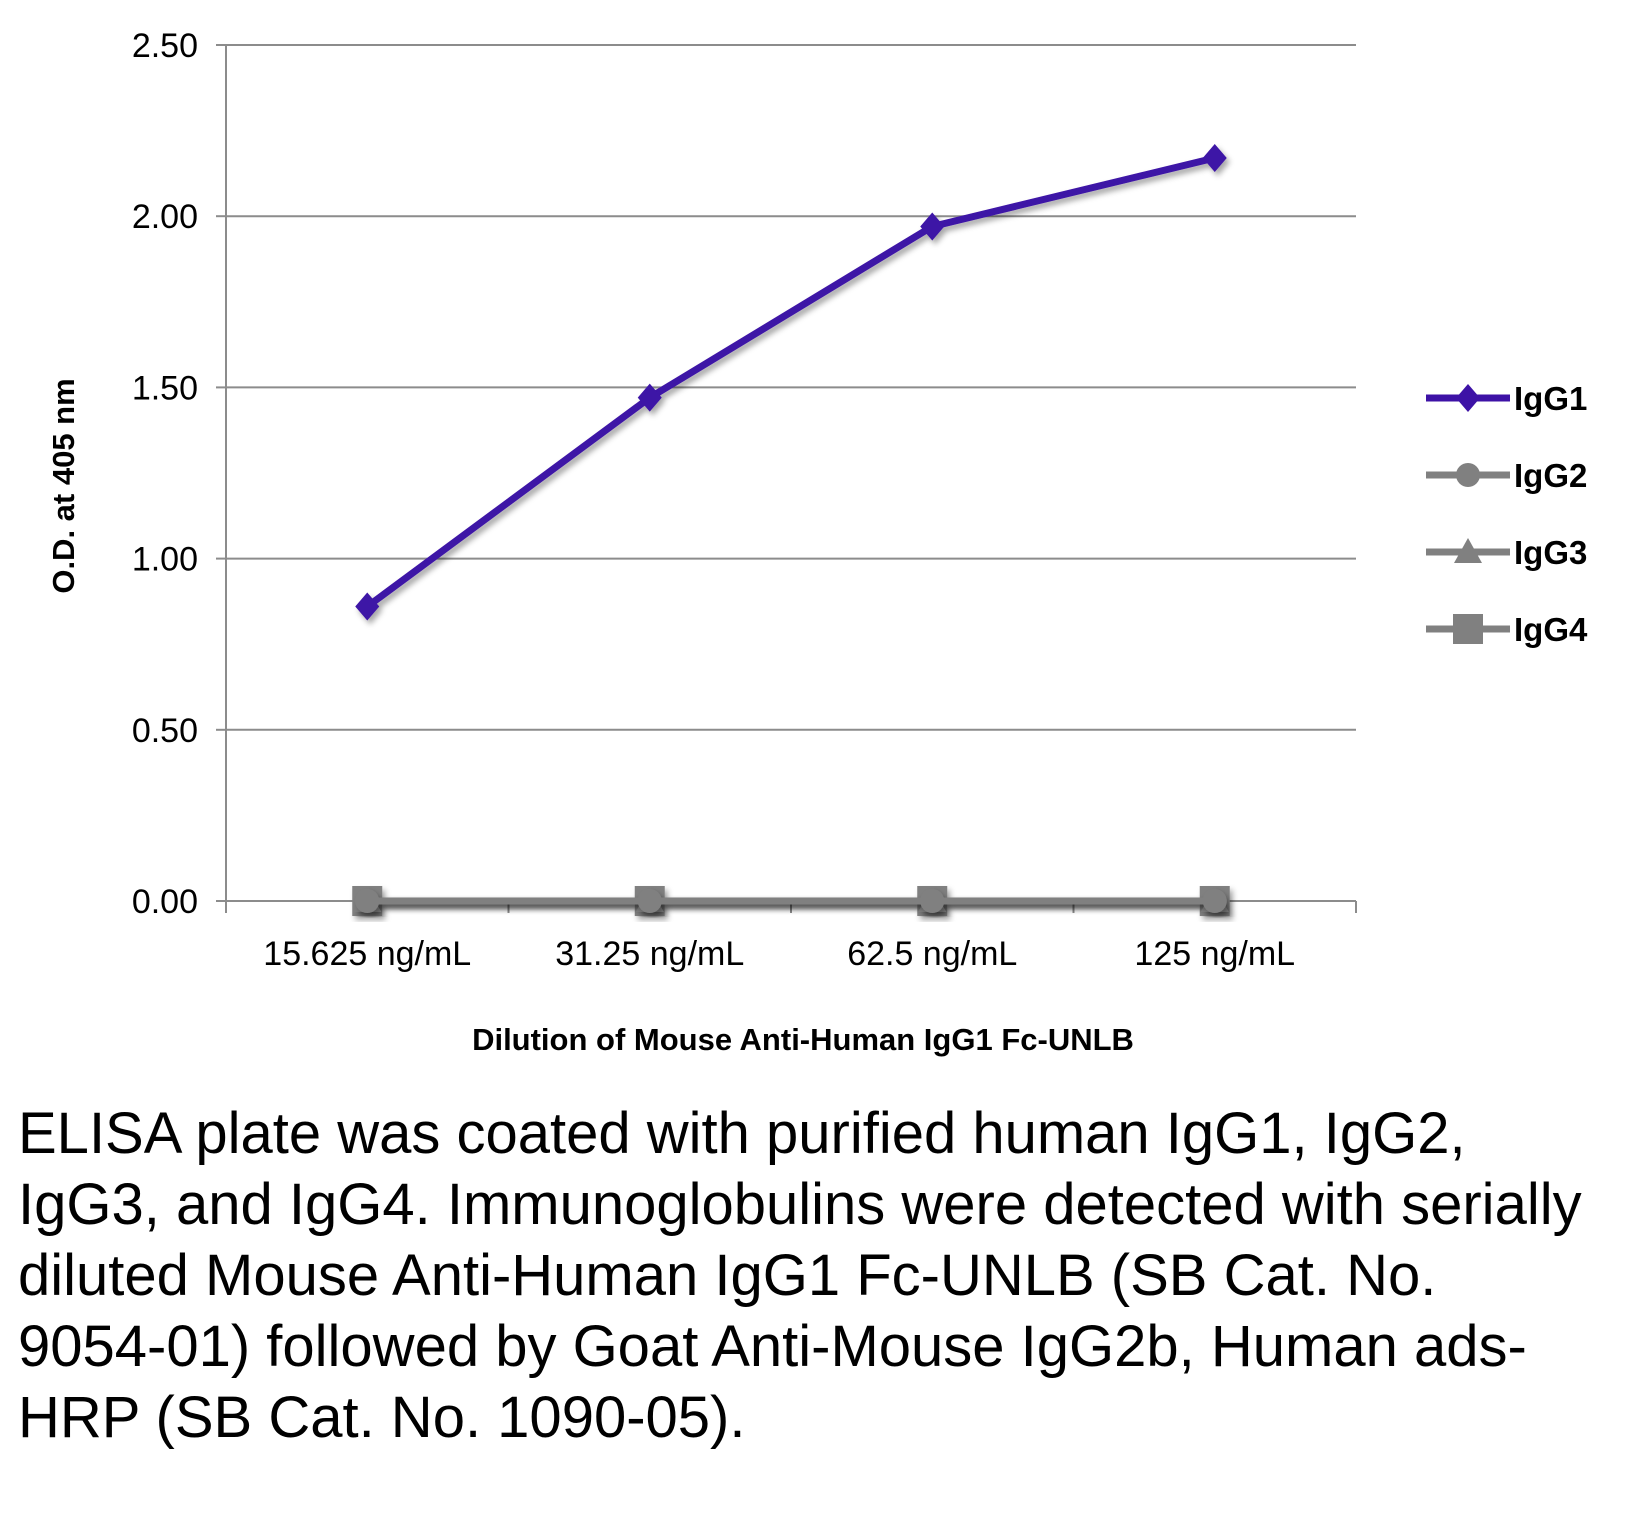 Image resolution: width=1626 pixels, height=1534 pixels. Describe the element at coordinates (1550, 398) in the screenshot. I see `legend-label: IgG1` at that location.